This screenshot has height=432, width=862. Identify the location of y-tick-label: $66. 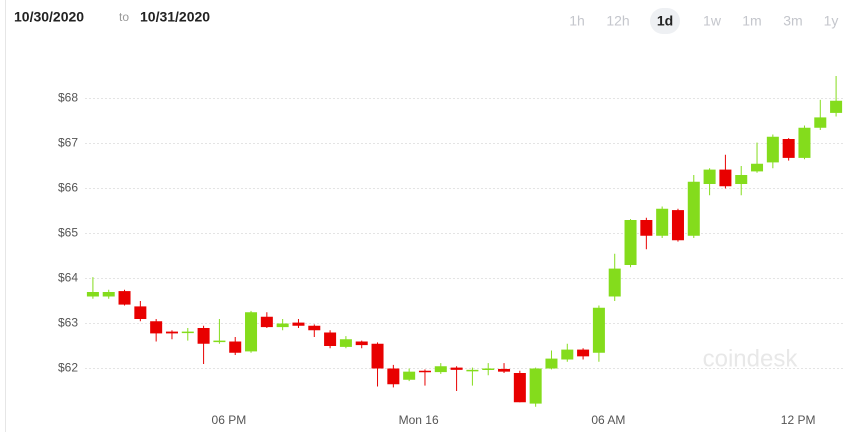
(68, 188).